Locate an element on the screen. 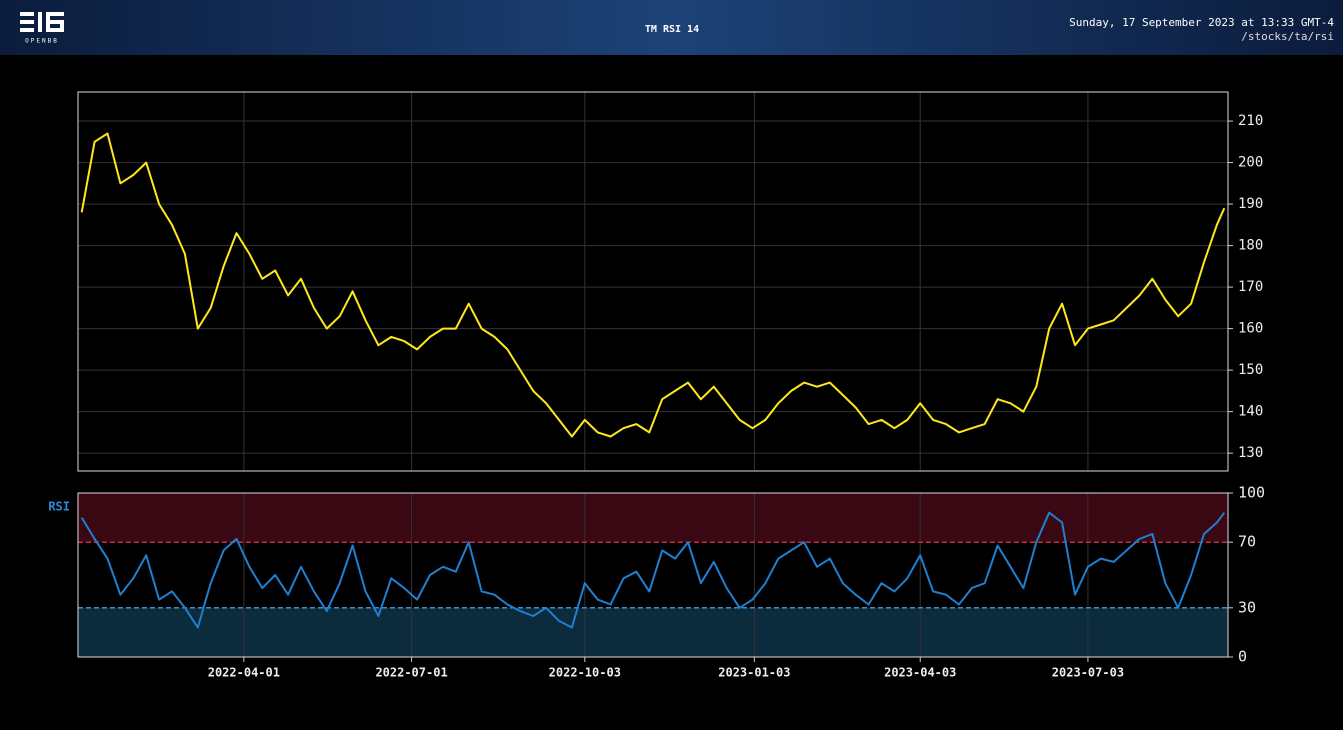  y-tick-label: 70 is located at coordinates (1247, 542).